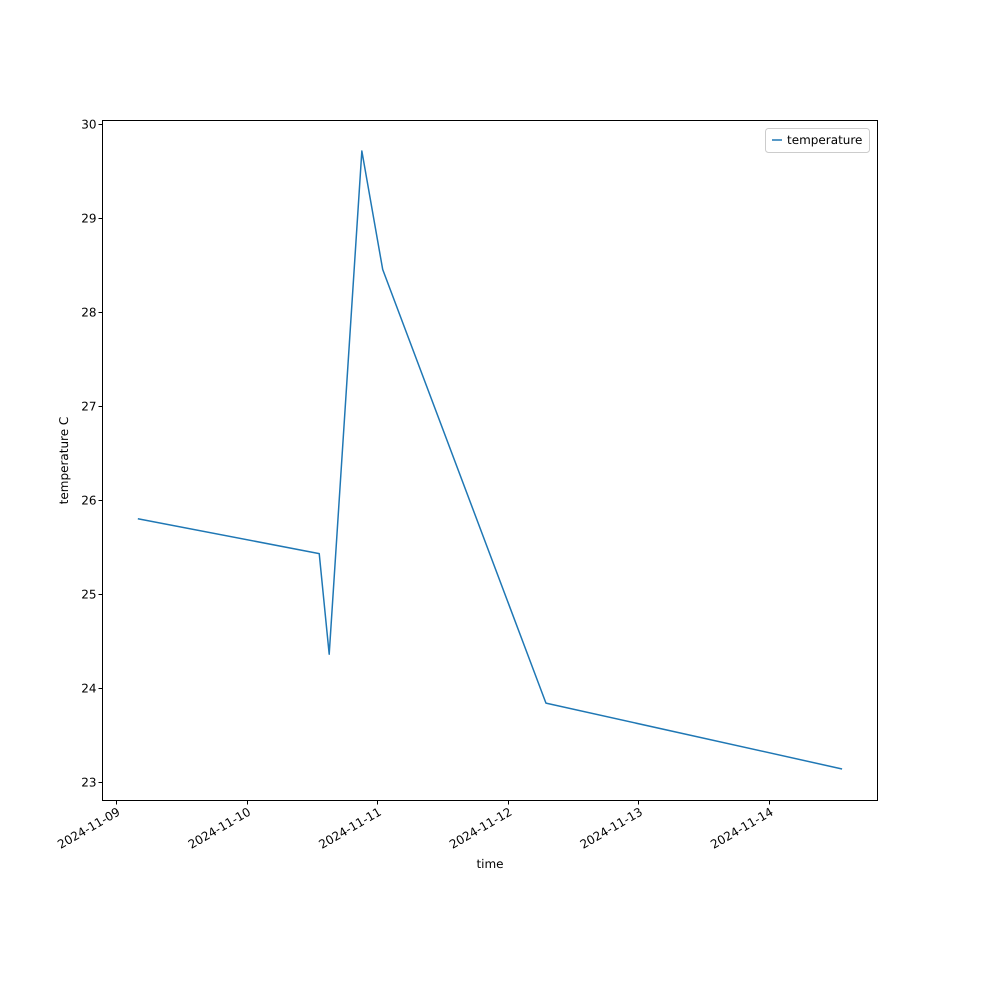 The height and width of the screenshot is (1000, 1000). What do you see at coordinates (88, 124) in the screenshot?
I see `y-tick-label: 30` at bounding box center [88, 124].